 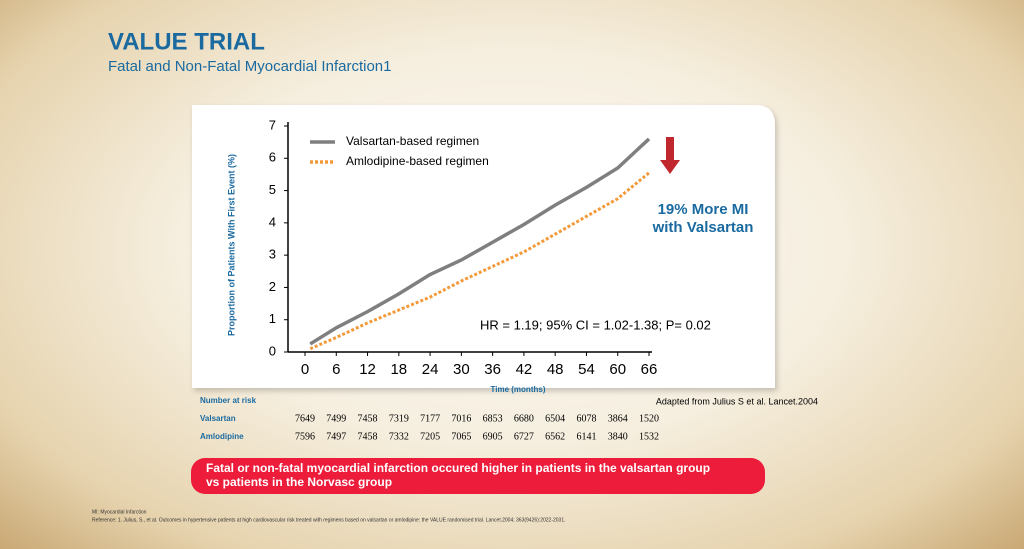 What do you see at coordinates (586, 369) in the screenshot?
I see `x-tick-label: 54` at bounding box center [586, 369].